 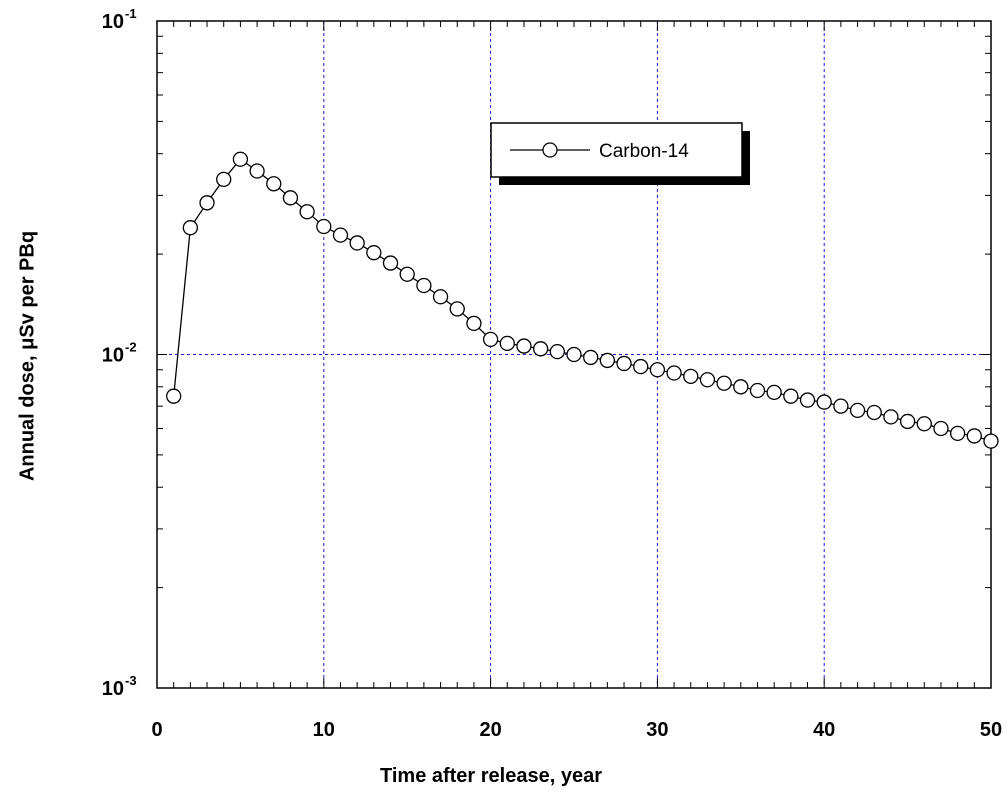 What do you see at coordinates (156, 730) in the screenshot?
I see `x-tick-label-0: 0` at bounding box center [156, 730].